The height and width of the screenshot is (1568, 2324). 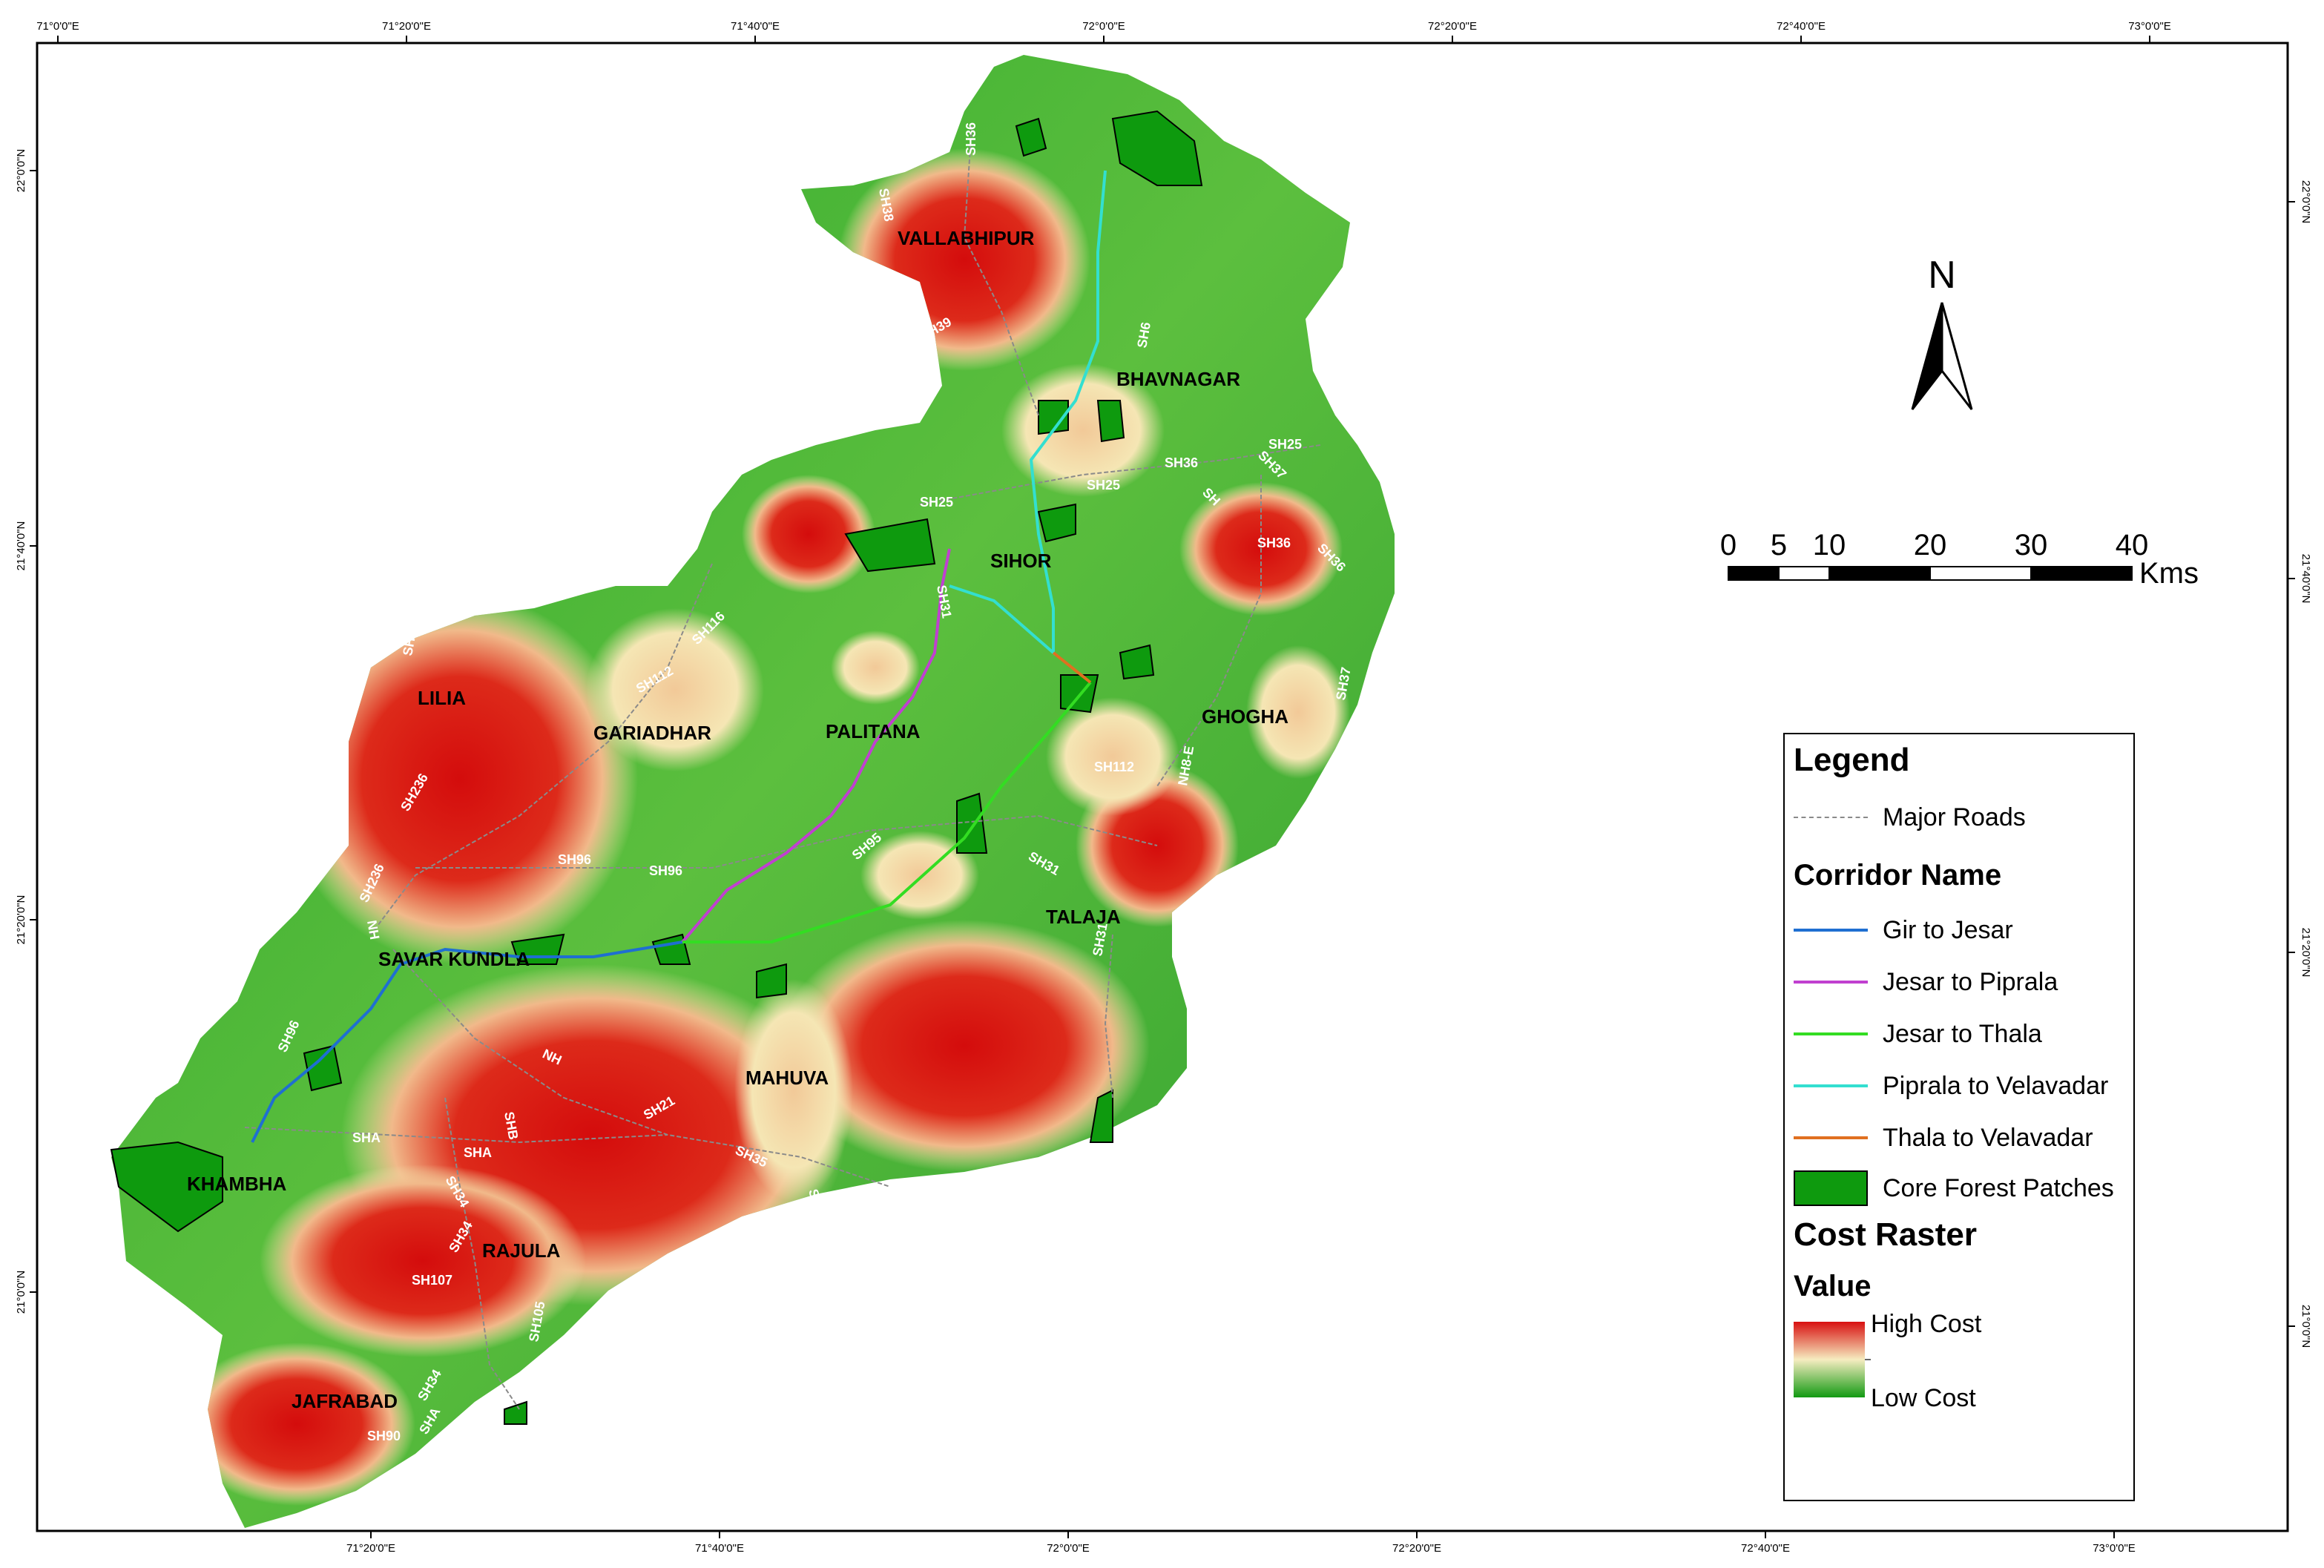 What do you see at coordinates (237, 1184) in the screenshot?
I see `place-label: KHAMBHA` at bounding box center [237, 1184].